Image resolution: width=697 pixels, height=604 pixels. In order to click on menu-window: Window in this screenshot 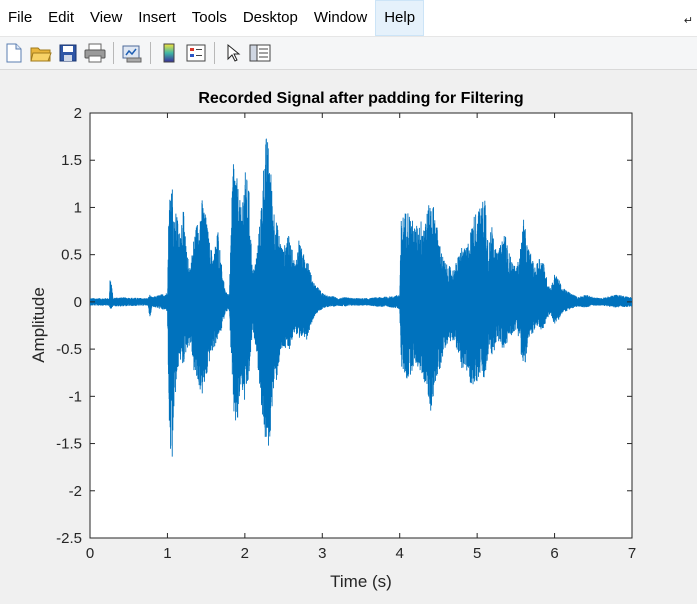, I will do `click(340, 17)`.